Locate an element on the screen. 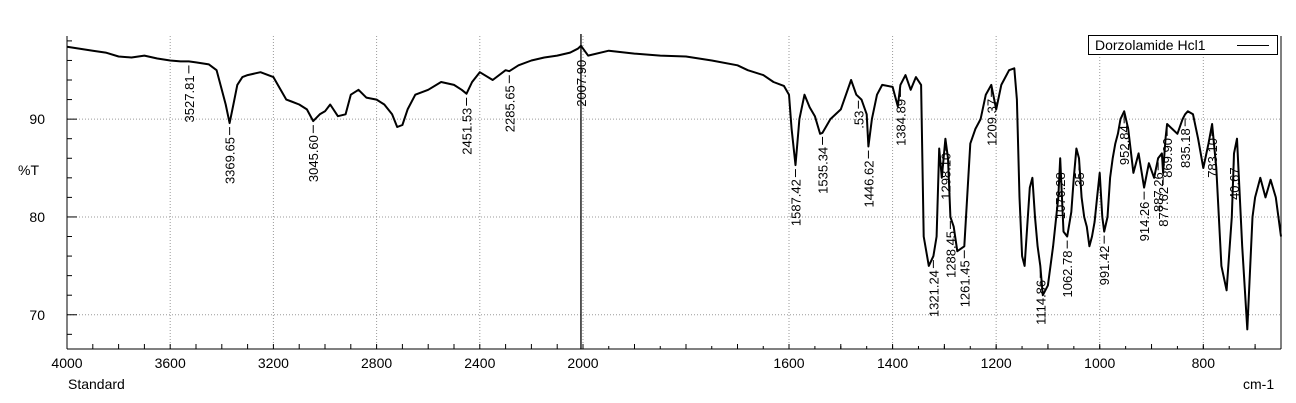 Image resolution: width=1296 pixels, height=403 pixels. peak-label: 1298.10 is located at coordinates (945, 176).